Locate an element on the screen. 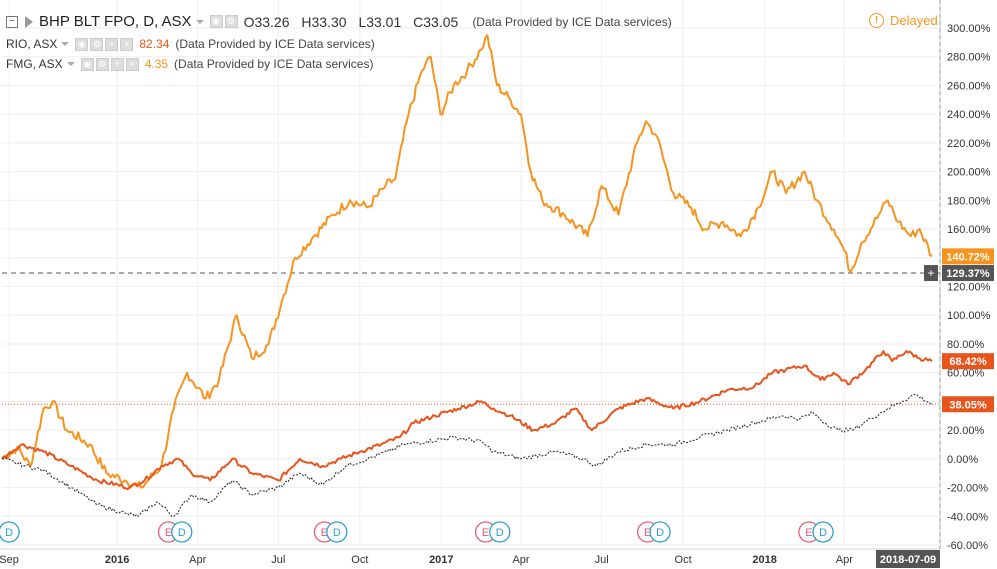 The width and height of the screenshot is (997, 569). y-tick-label: -60.00% is located at coordinates (967, 546).